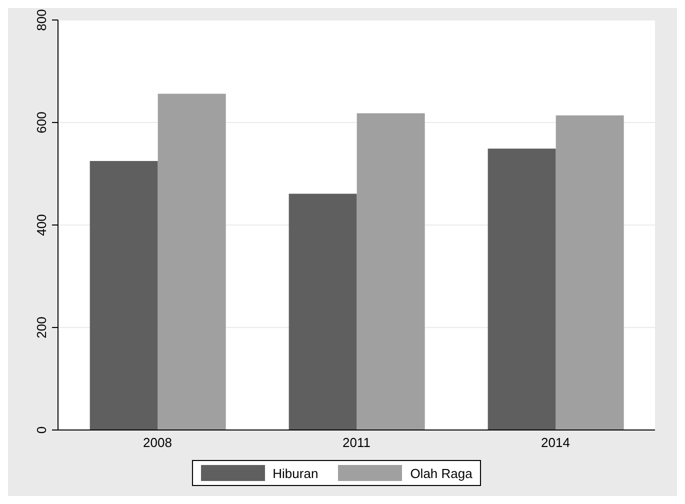 The width and height of the screenshot is (685, 504). What do you see at coordinates (41, 123) in the screenshot?
I see `y-tick-label: 600` at bounding box center [41, 123].